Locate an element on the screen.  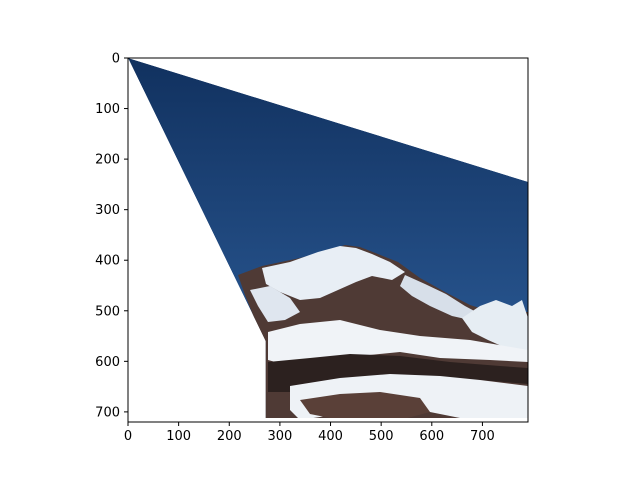
rock-foreground is located at coordinates (365, 405).